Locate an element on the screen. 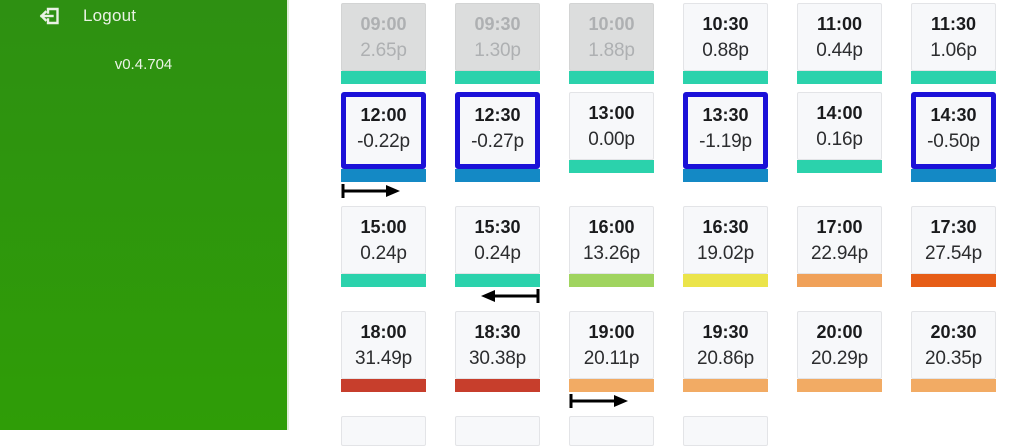 This screenshot has height=446, width=1024. slot-price: -0.22p is located at coordinates (383, 142).